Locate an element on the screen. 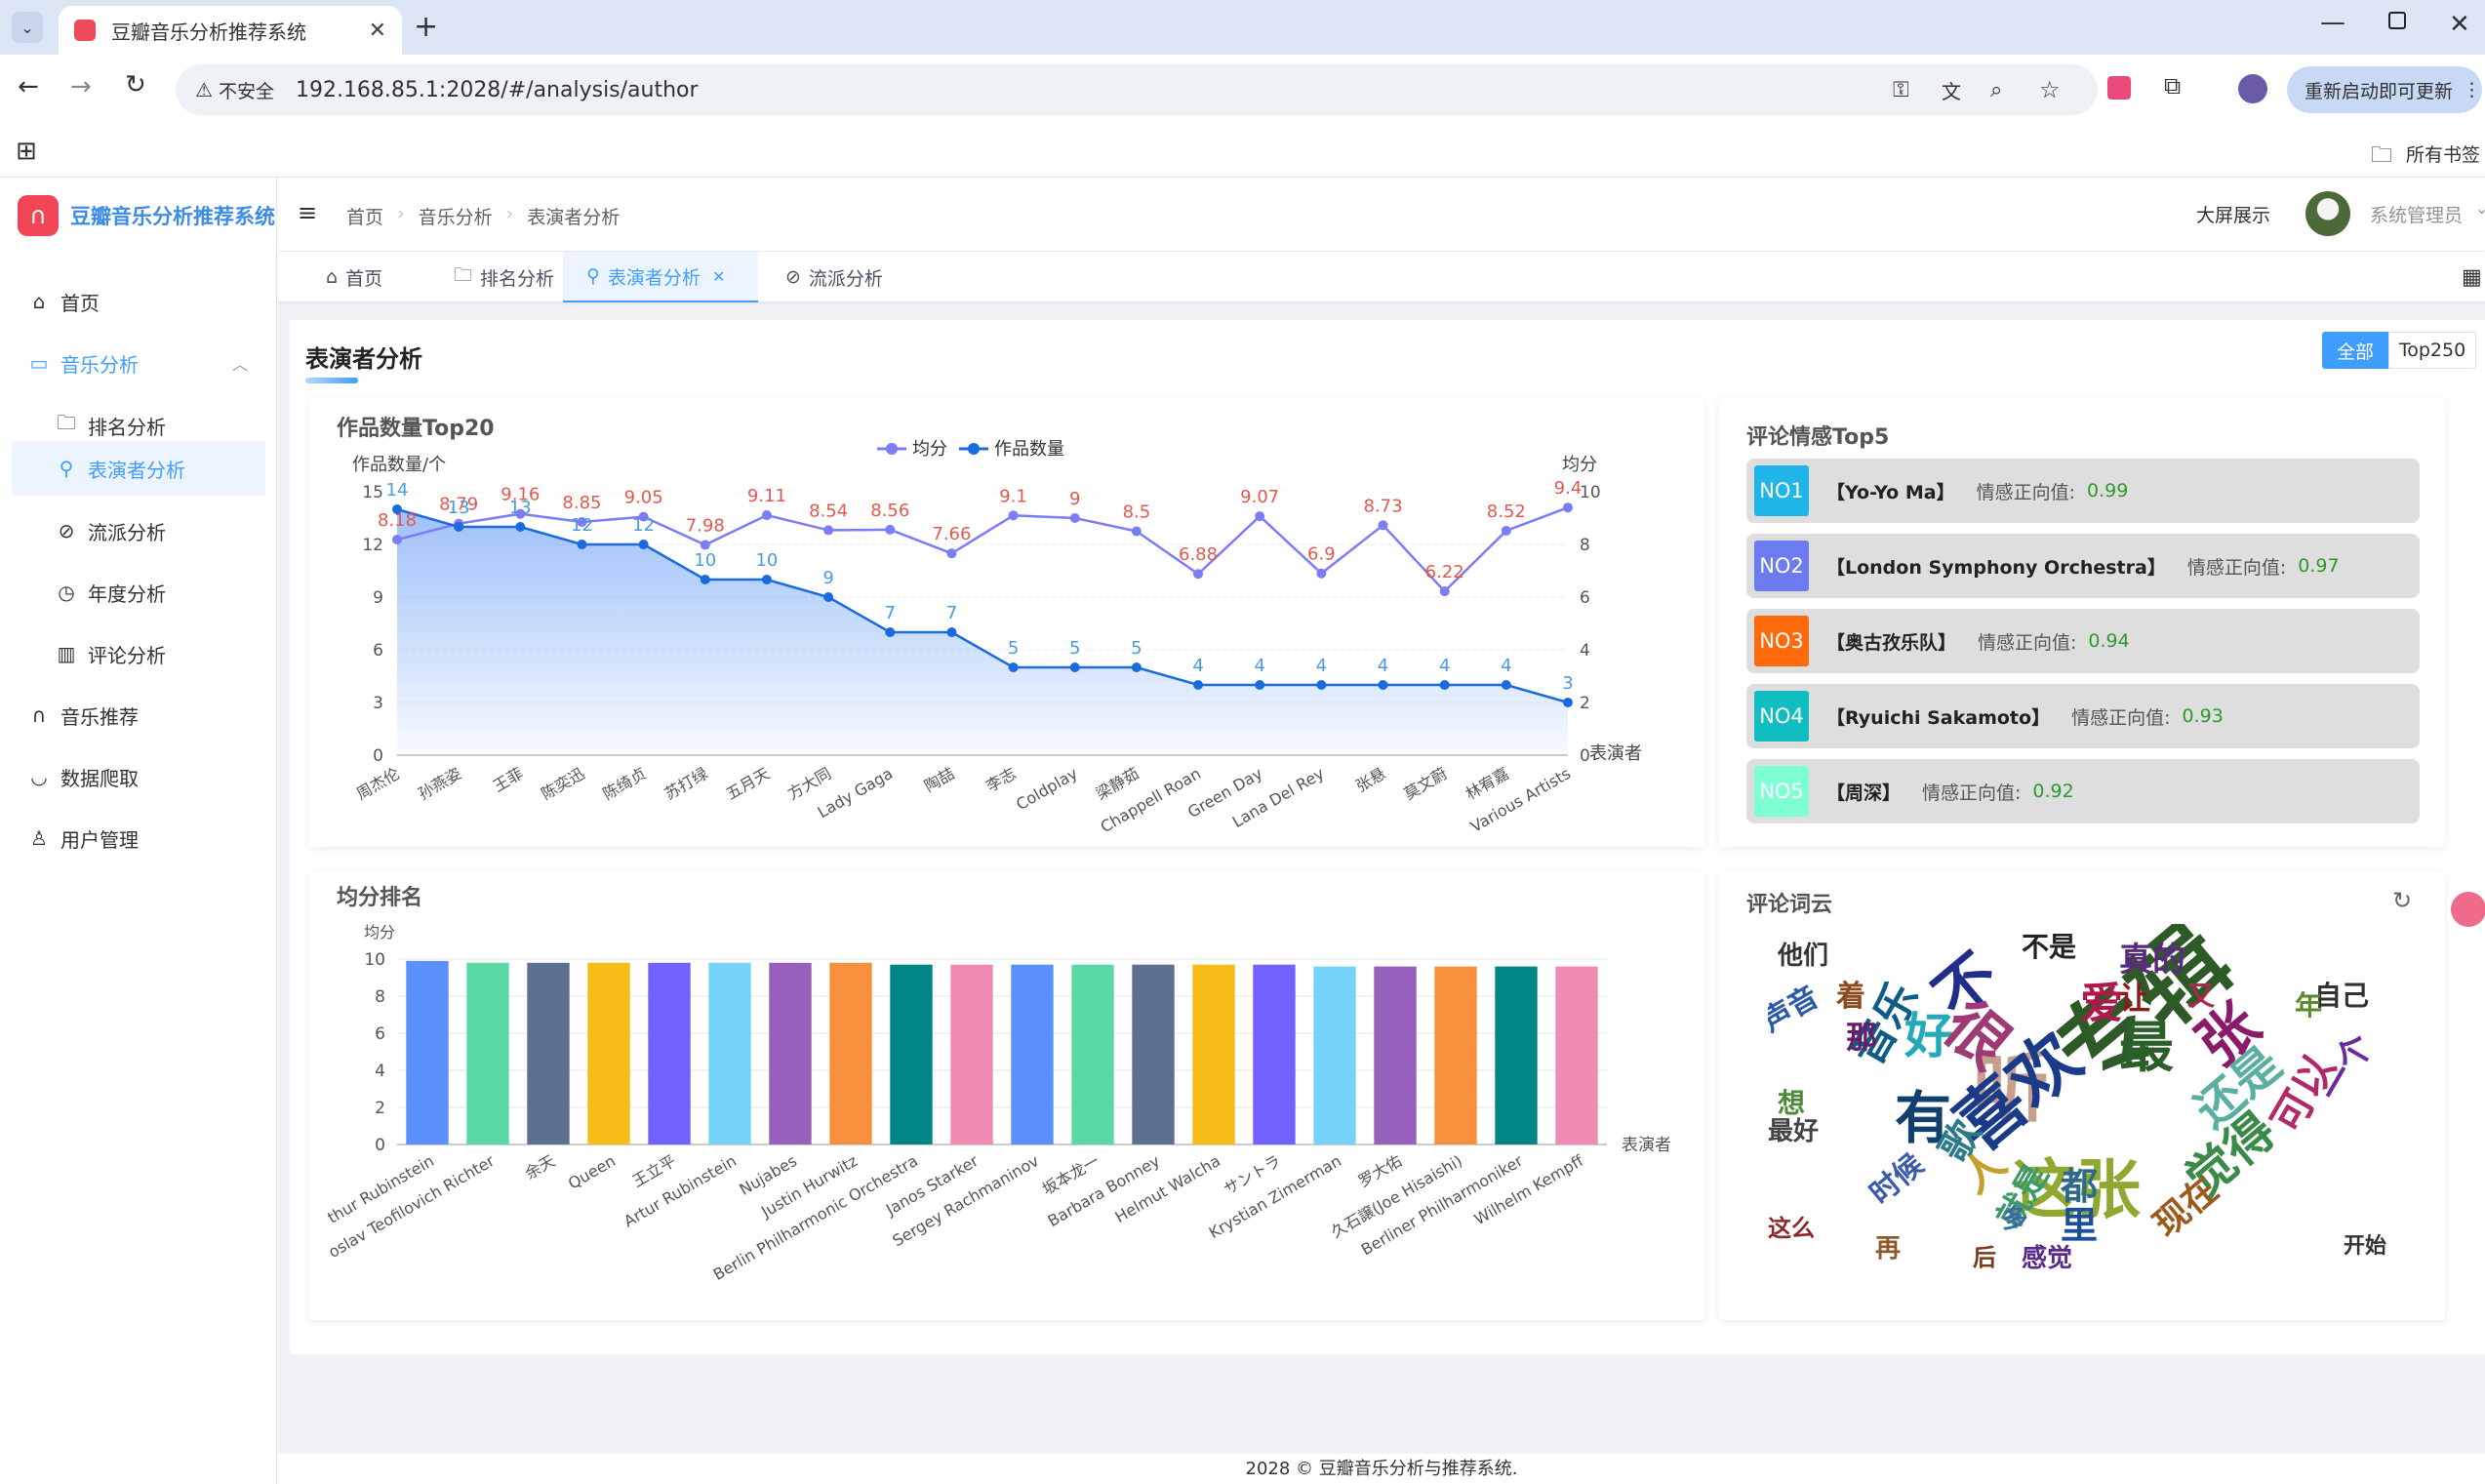  book-icon: ▥ is located at coordinates (66, 653).